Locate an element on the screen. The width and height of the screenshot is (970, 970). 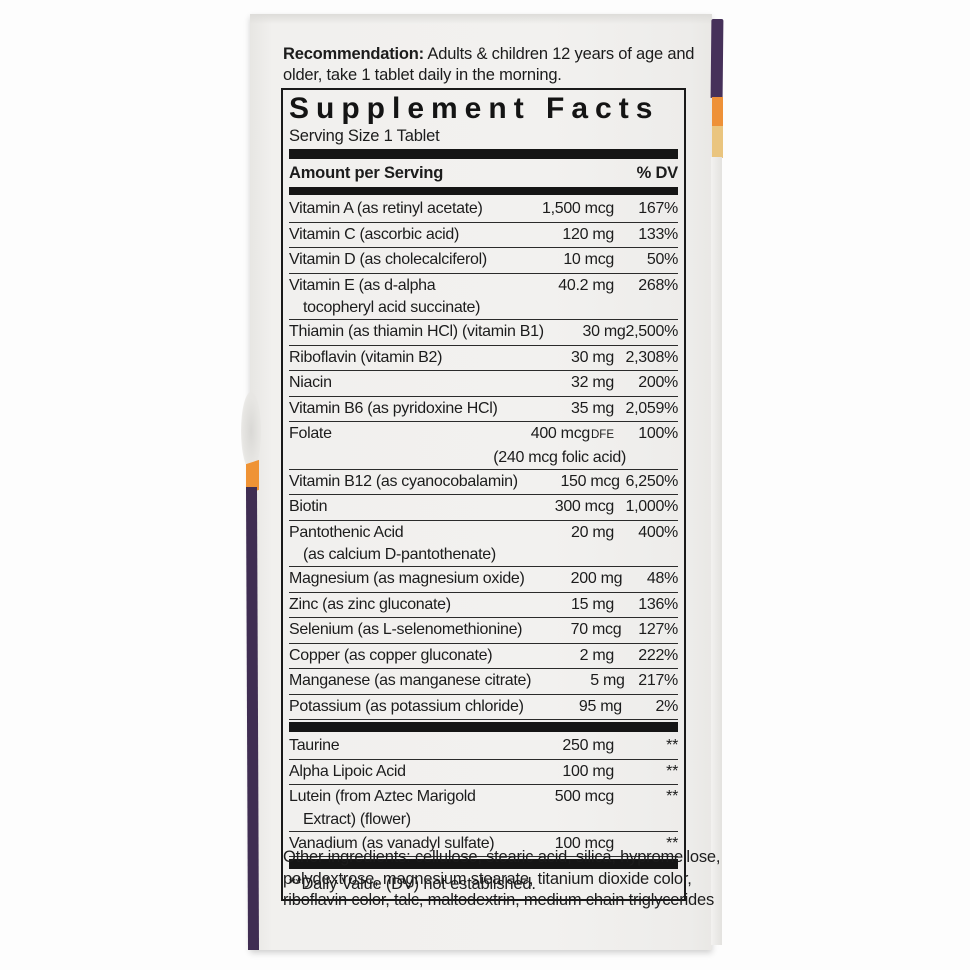
nutrient-dv: 1,000% is located at coordinates (652, 506).